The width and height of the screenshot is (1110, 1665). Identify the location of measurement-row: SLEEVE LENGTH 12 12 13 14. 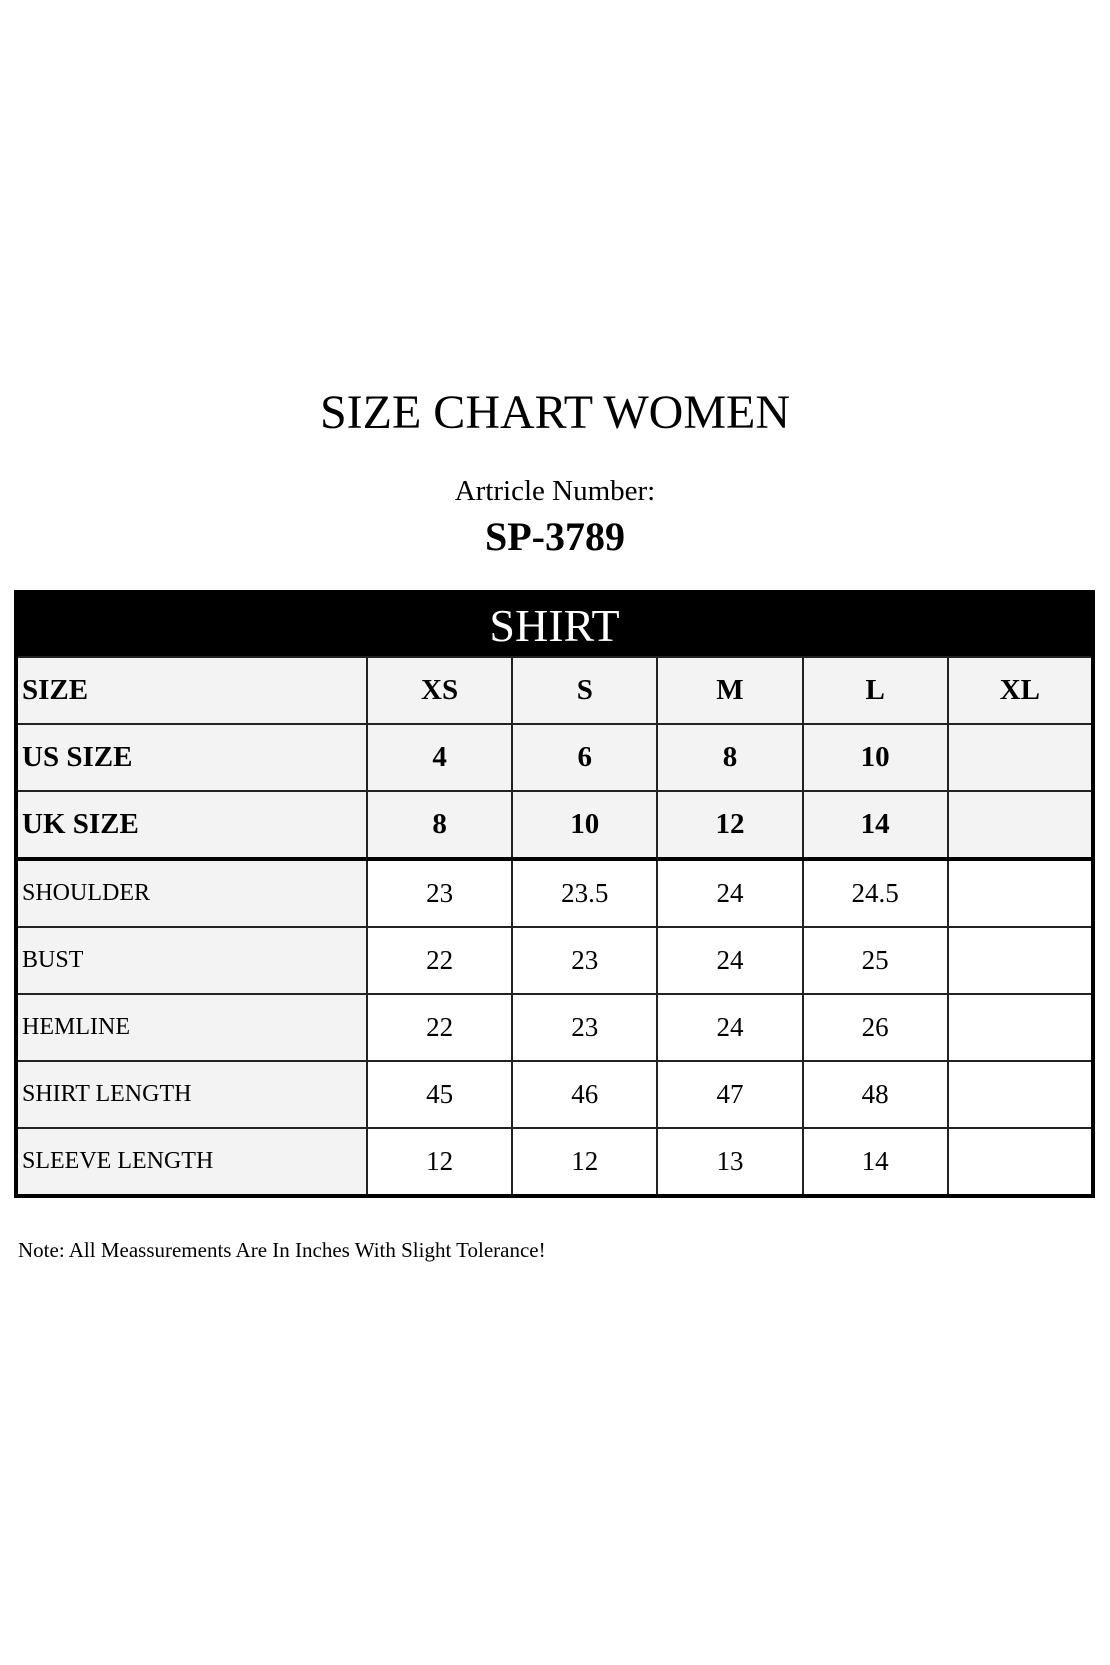
(555, 1162).